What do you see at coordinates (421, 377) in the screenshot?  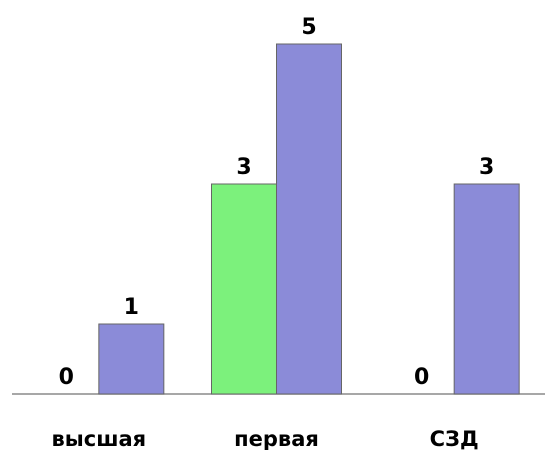 I see `value-label-s1-2: 0` at bounding box center [421, 377].